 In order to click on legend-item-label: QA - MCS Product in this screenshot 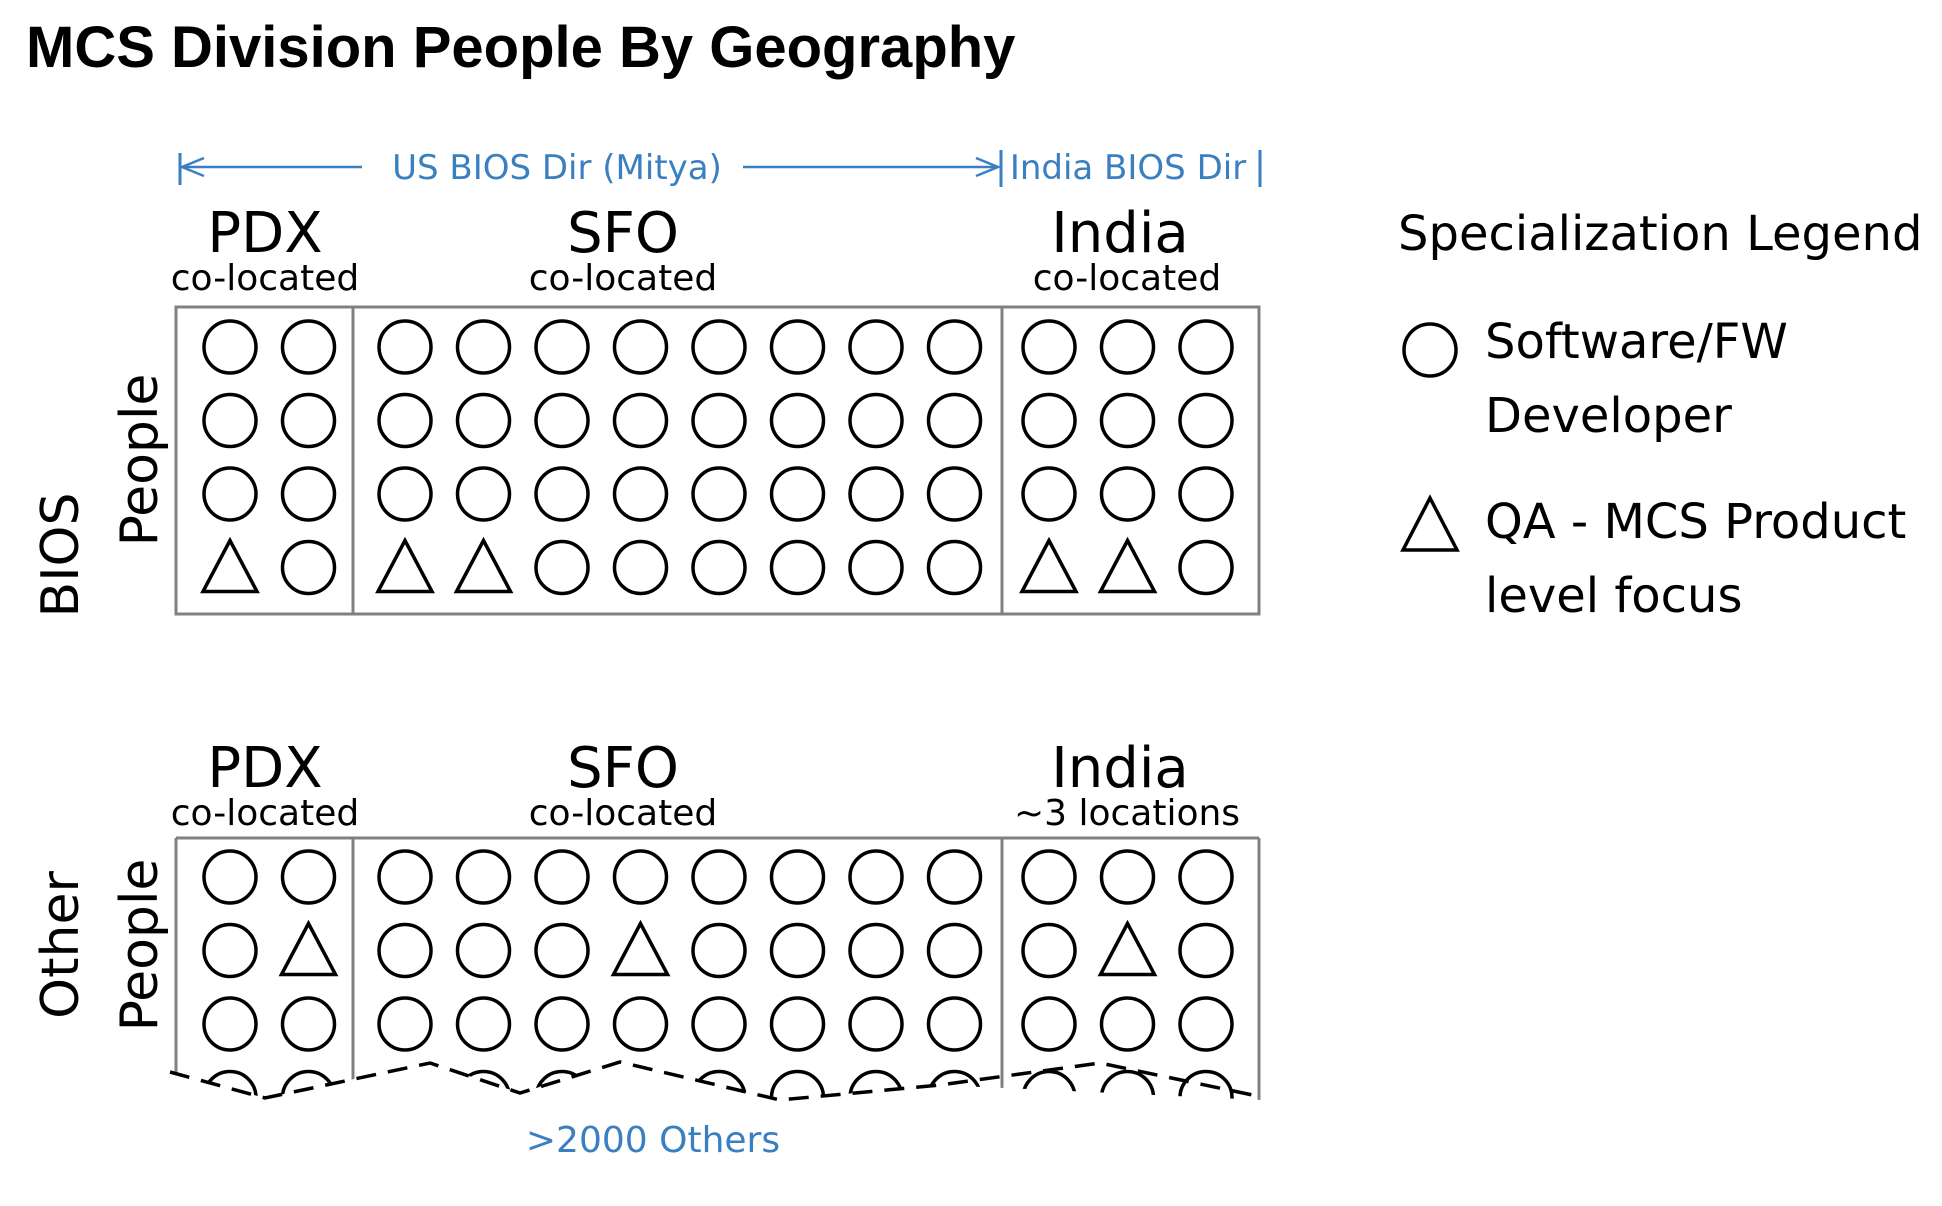, I will do `click(1695, 522)`.